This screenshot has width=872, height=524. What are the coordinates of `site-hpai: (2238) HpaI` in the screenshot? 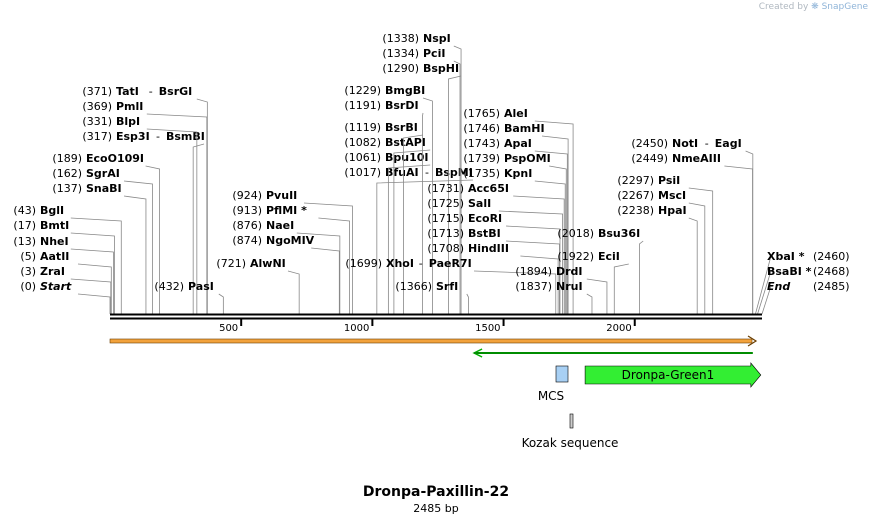 It's located at (657, 259).